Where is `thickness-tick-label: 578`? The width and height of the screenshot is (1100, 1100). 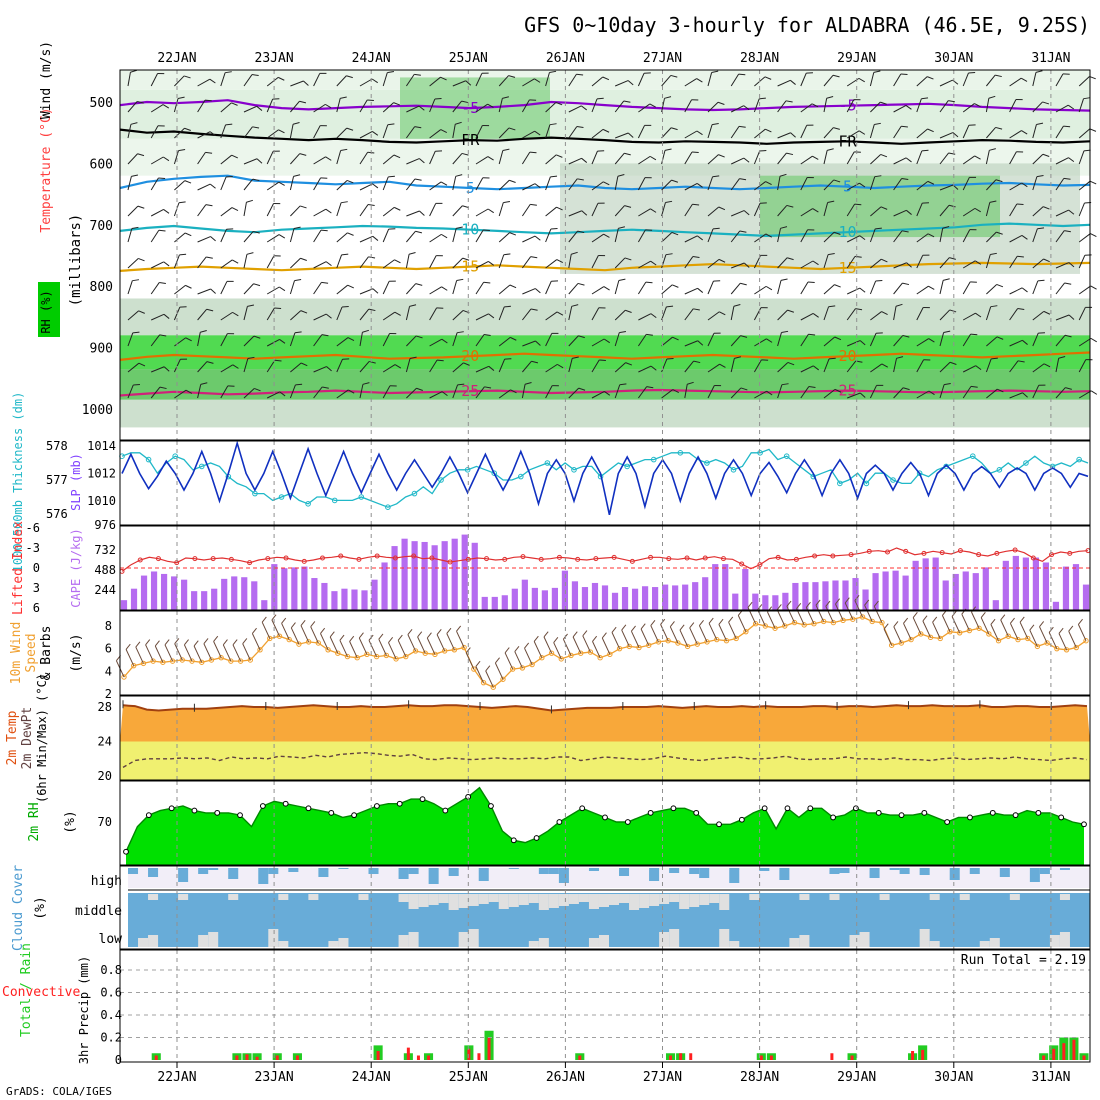 thickness-tick-label: 578 is located at coordinates (57, 446).